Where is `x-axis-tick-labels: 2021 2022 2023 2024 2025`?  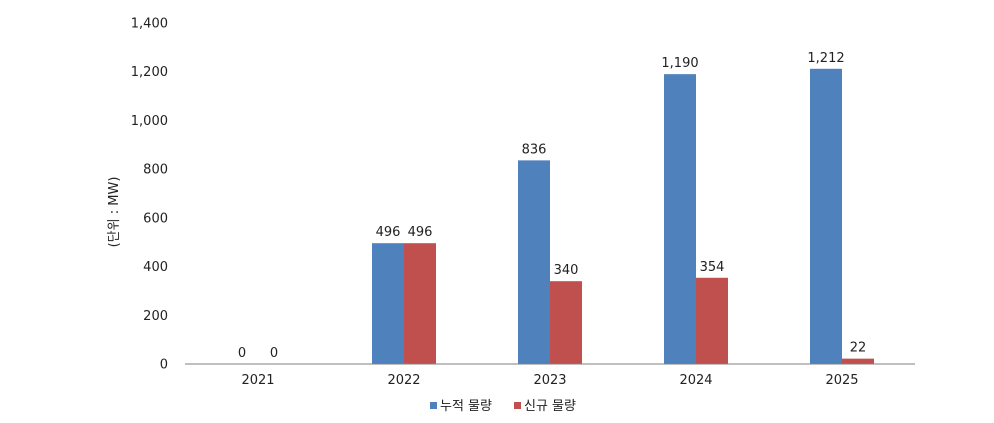 x-axis-tick-labels: 2021 2022 2023 2024 2025 is located at coordinates (549, 380).